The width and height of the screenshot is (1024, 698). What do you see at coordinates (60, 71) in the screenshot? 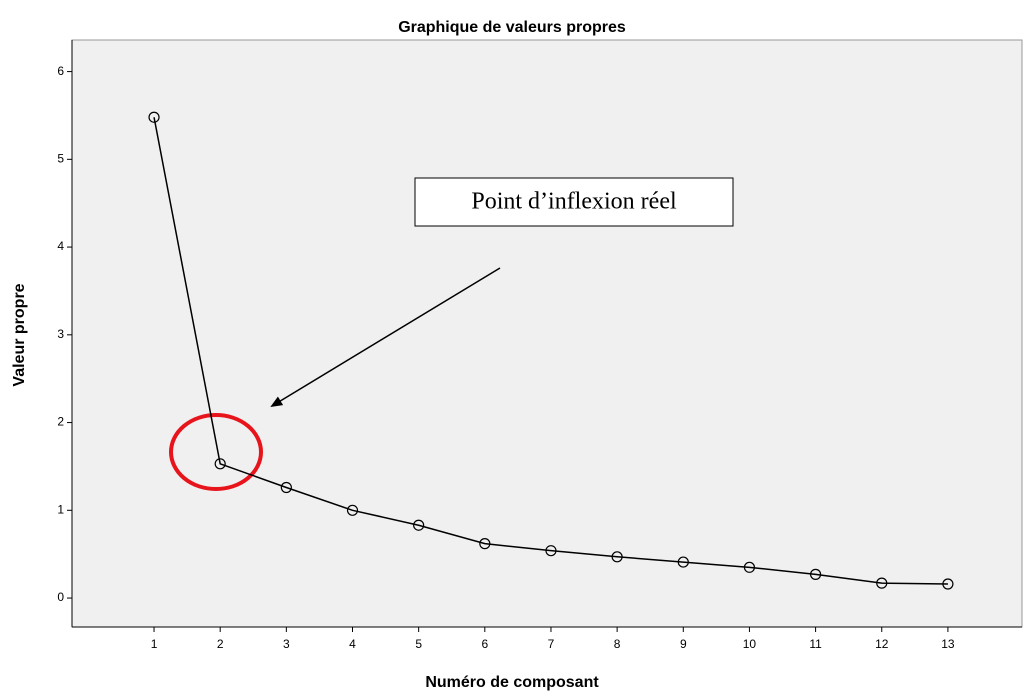
I see `y-tick-label: 6` at bounding box center [60, 71].